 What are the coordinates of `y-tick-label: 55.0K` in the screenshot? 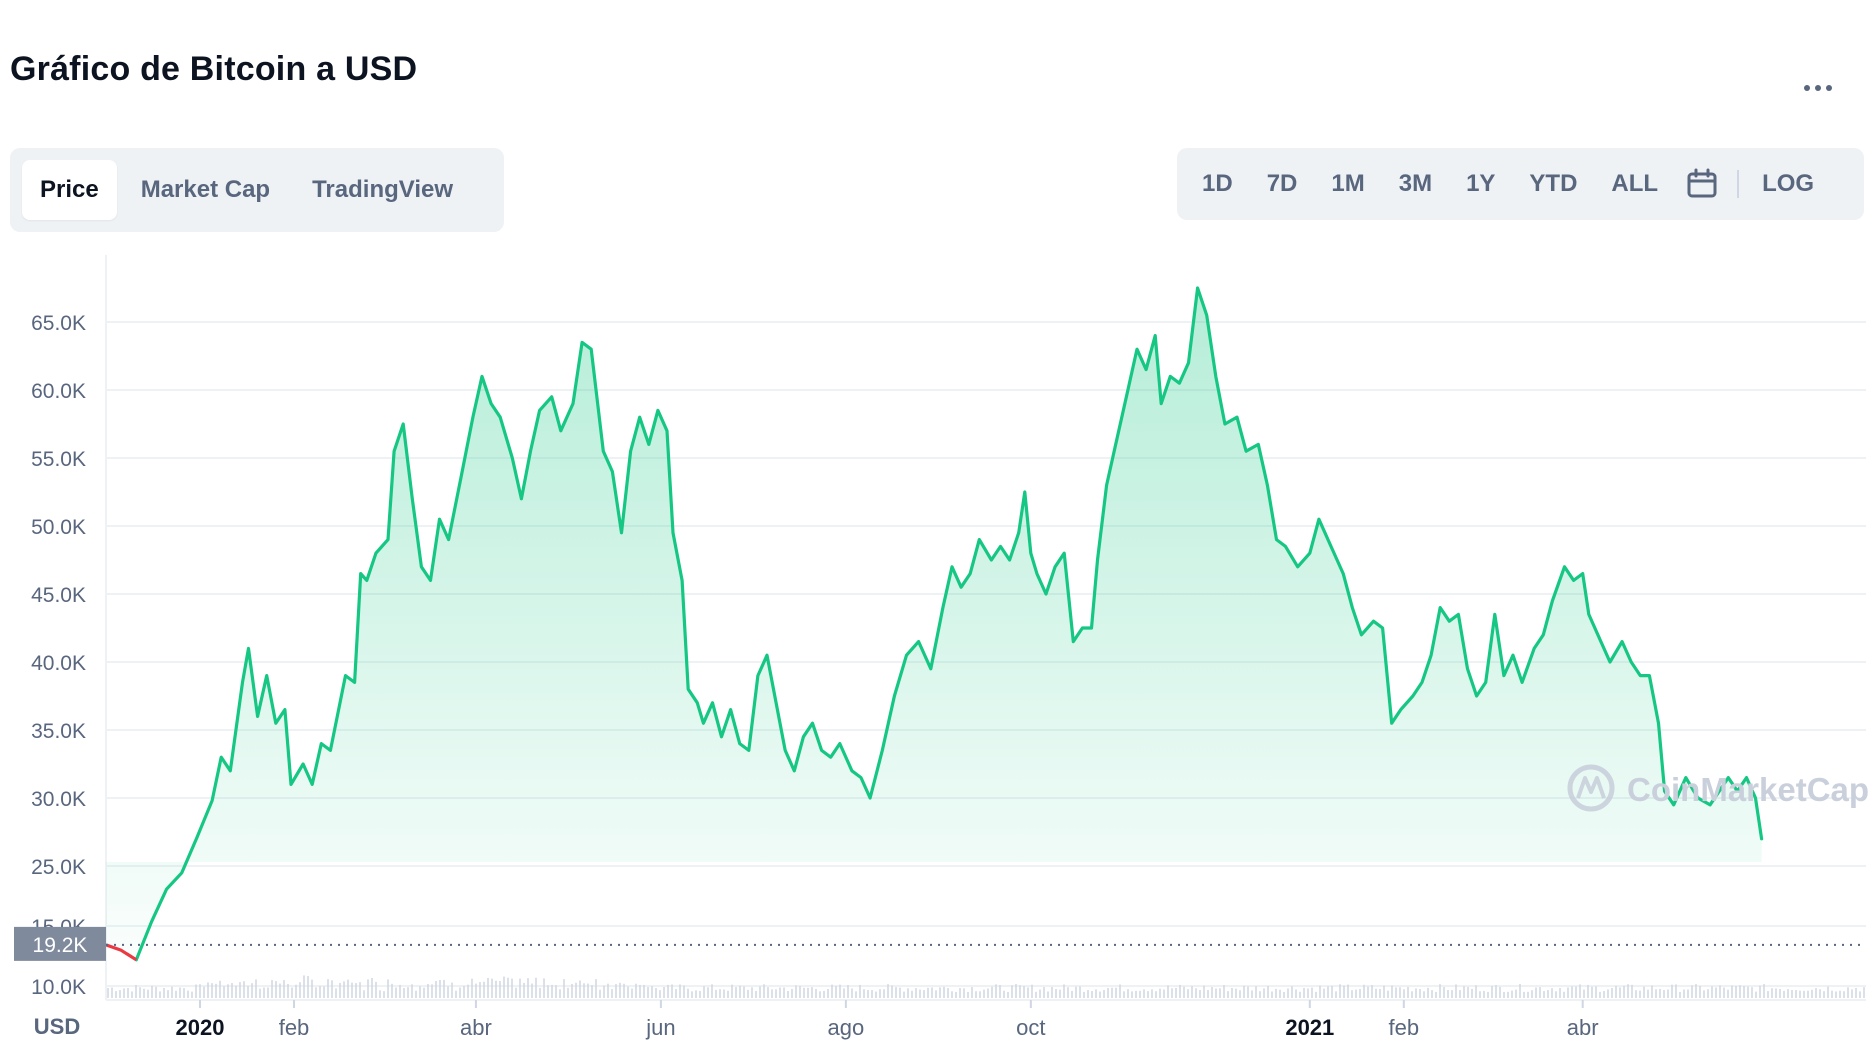 It's located at (58, 459).